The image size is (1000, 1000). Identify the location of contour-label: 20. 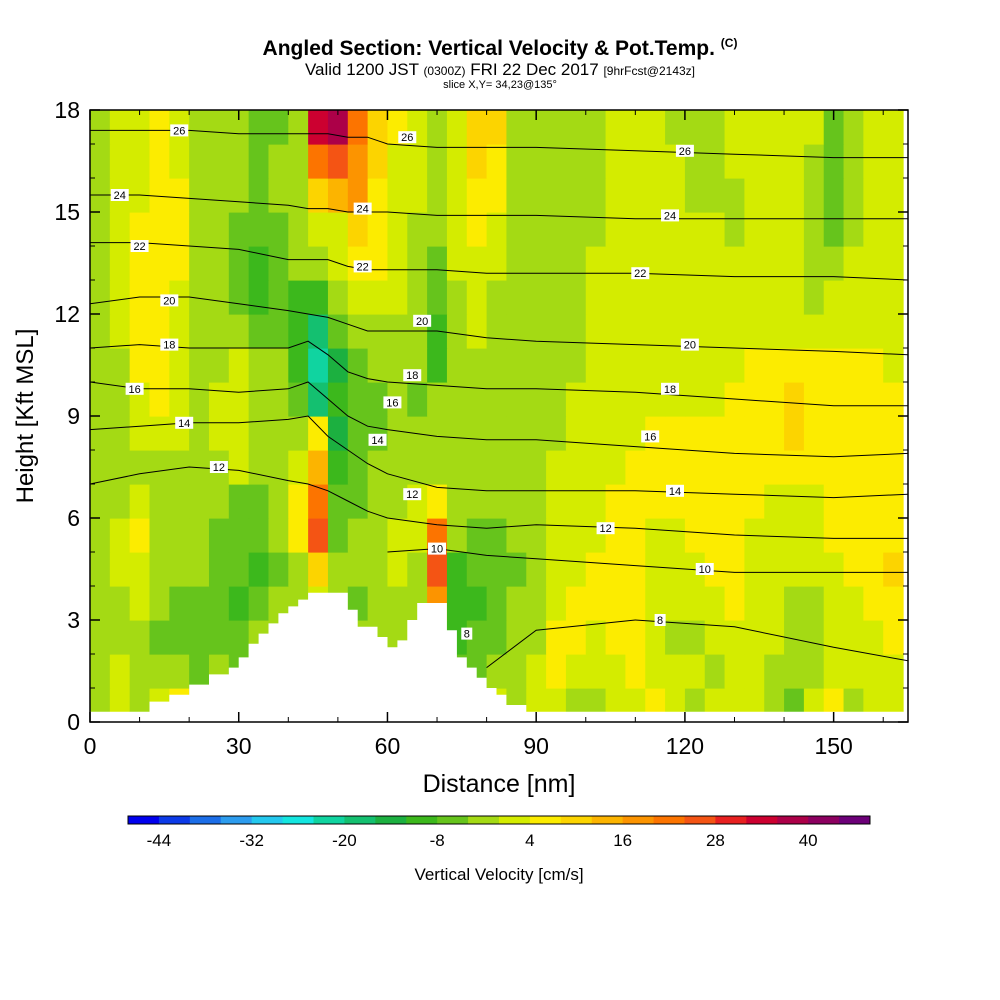
(169, 301).